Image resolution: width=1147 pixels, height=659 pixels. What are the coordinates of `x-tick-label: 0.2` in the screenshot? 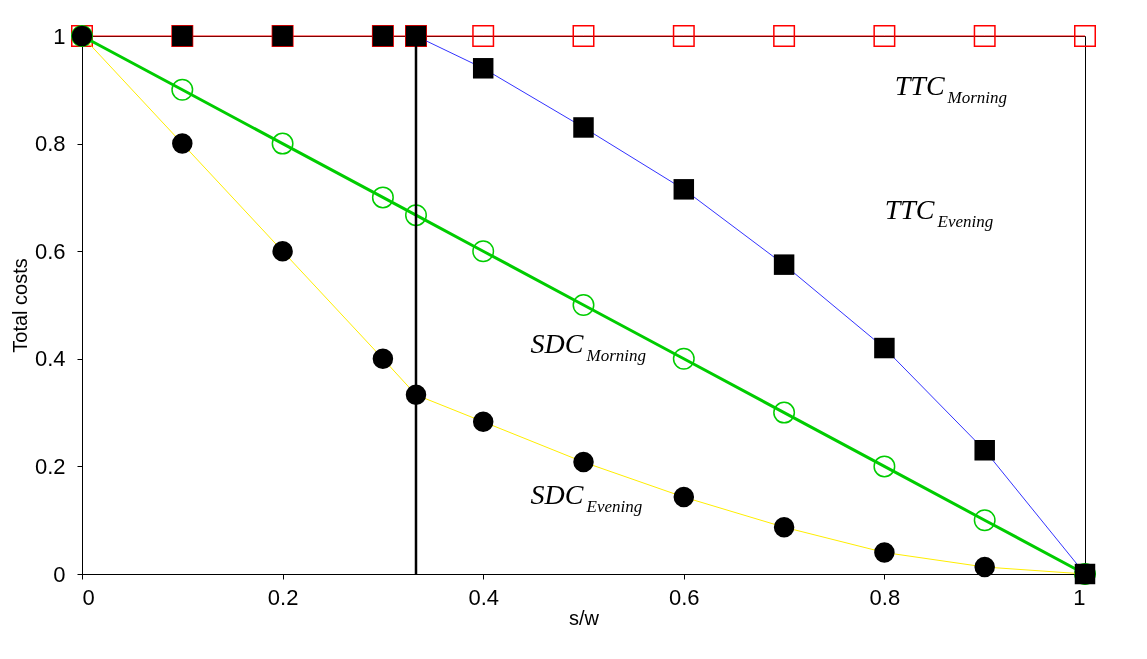 It's located at (283, 597).